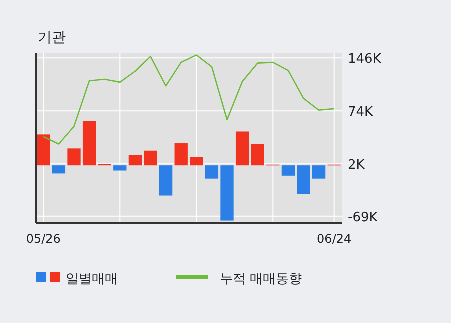 This screenshot has width=451, height=323. What do you see at coordinates (92, 279) in the screenshot?
I see `legend-label: 일별매매` at bounding box center [92, 279].